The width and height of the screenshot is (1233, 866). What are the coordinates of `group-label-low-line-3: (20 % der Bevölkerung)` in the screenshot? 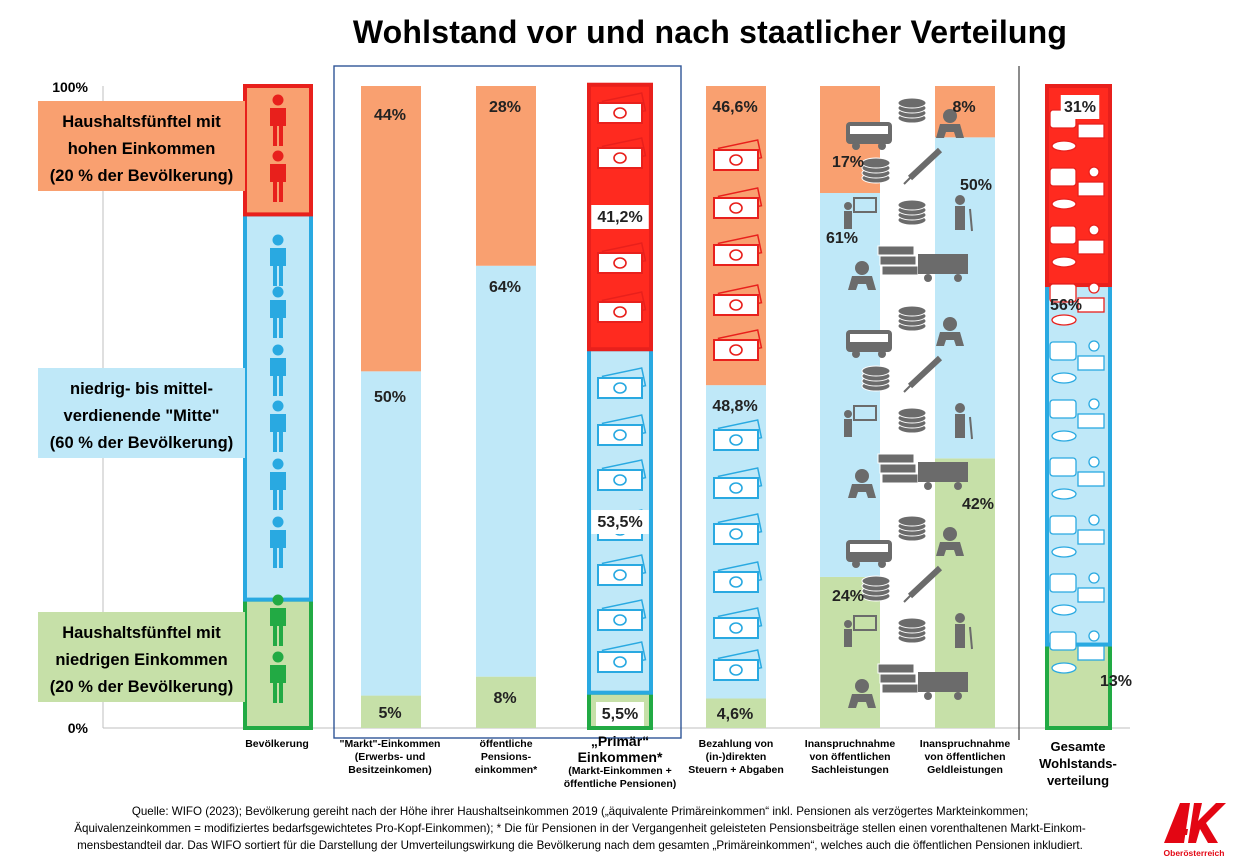 It's located at (141, 687).